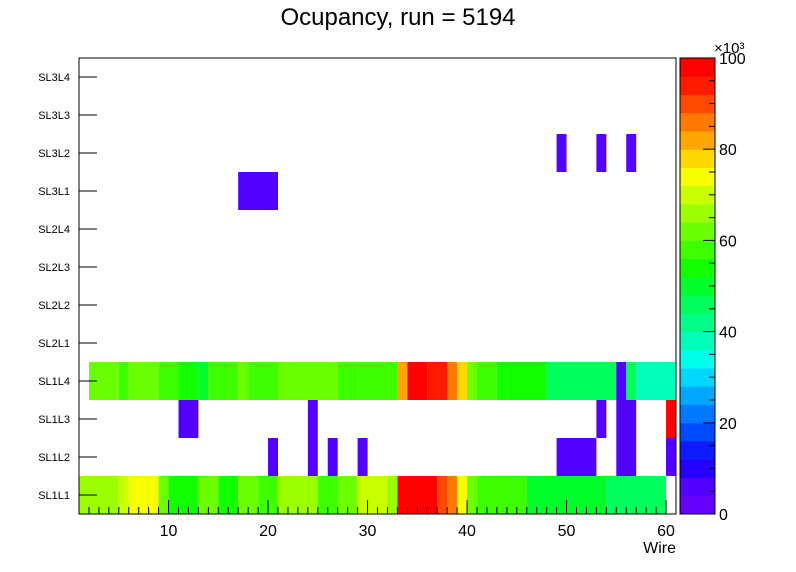  I want to click on y-tick-label: SL3L1, so click(54, 192).